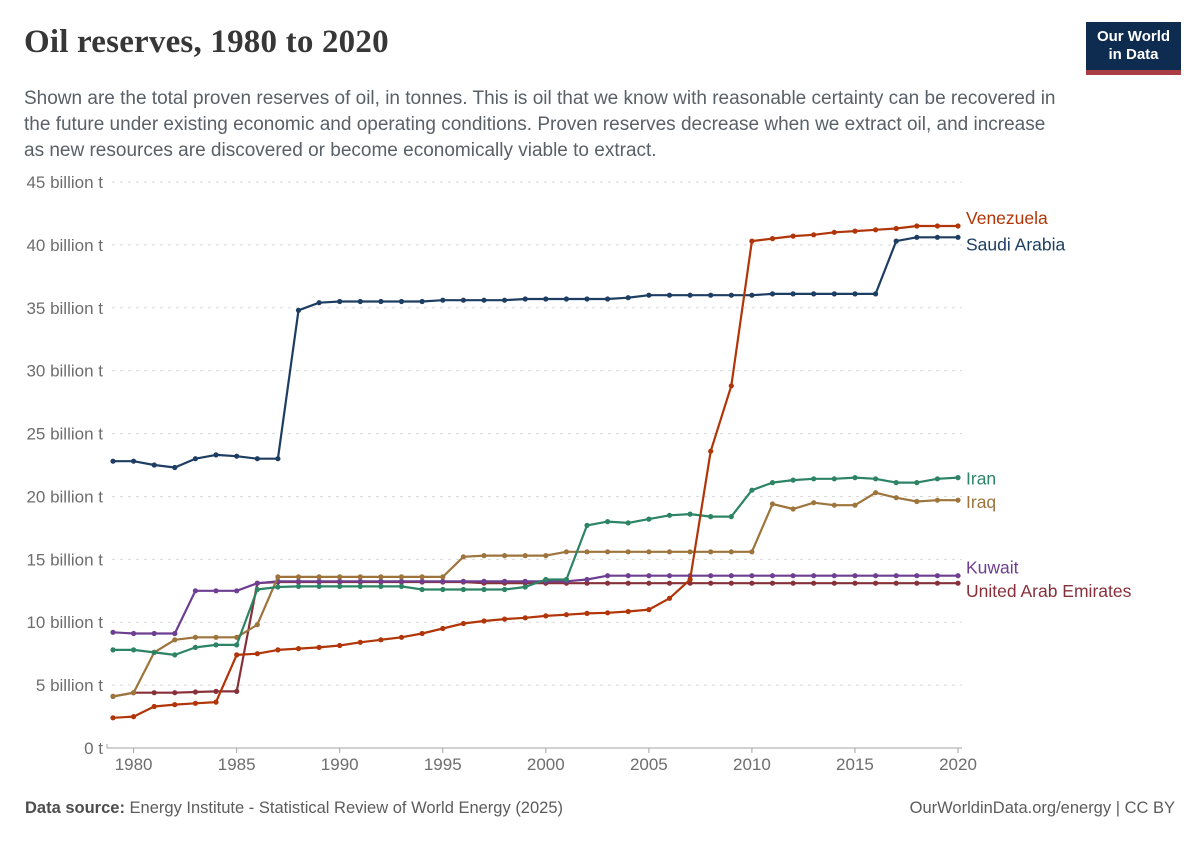 The width and height of the screenshot is (1200, 847). I want to click on series-label-kuwait: Kuwait, so click(992, 568).